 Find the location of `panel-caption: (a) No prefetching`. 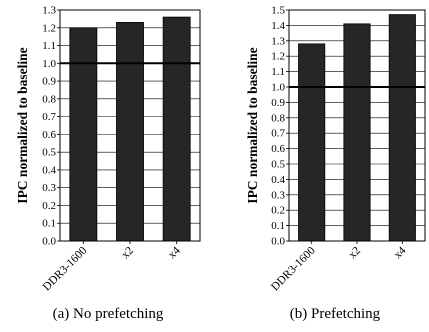

panel-caption: (a) No prefetching is located at coordinates (108, 314).